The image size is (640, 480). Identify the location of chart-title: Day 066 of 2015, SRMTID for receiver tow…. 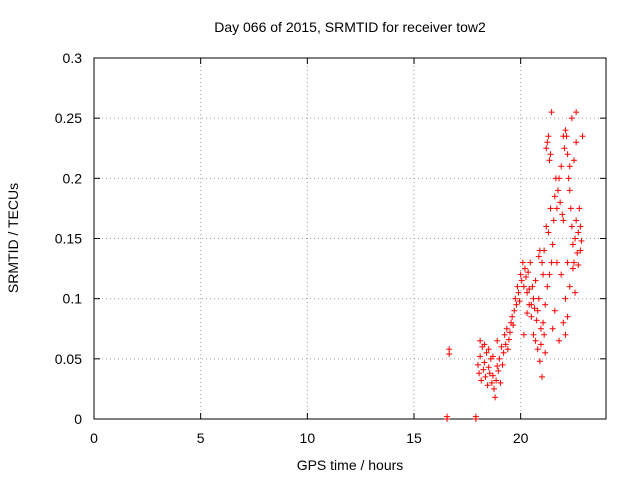
(350, 27).